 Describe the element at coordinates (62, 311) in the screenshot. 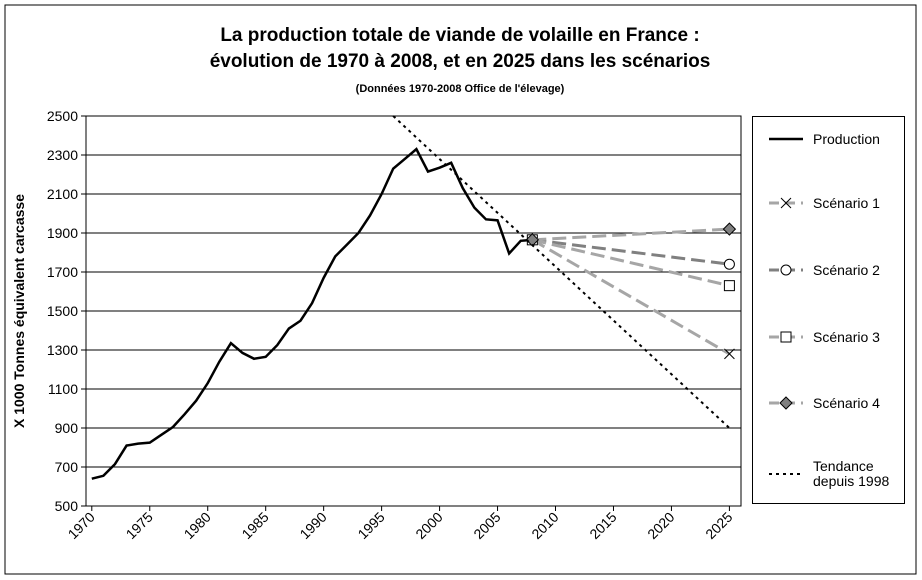

I see `y-tick-label: 1500` at that location.